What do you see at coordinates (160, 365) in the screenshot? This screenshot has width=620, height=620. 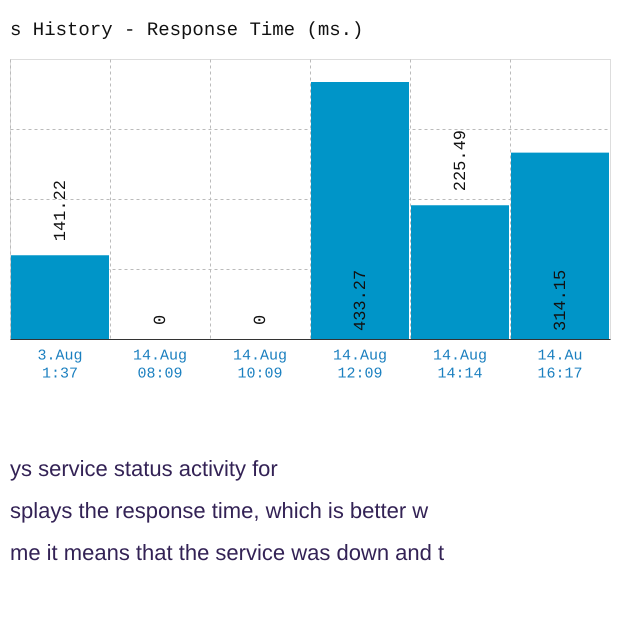 I see `x-tick-label: 14.Aug 08:09` at bounding box center [160, 365].